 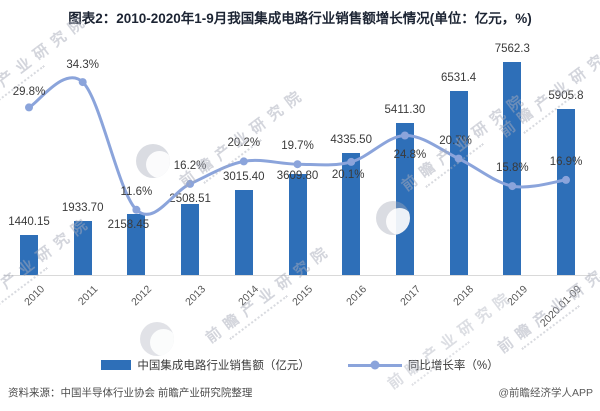 I want to click on bar-value-label: 7562.3, so click(x=512, y=49).